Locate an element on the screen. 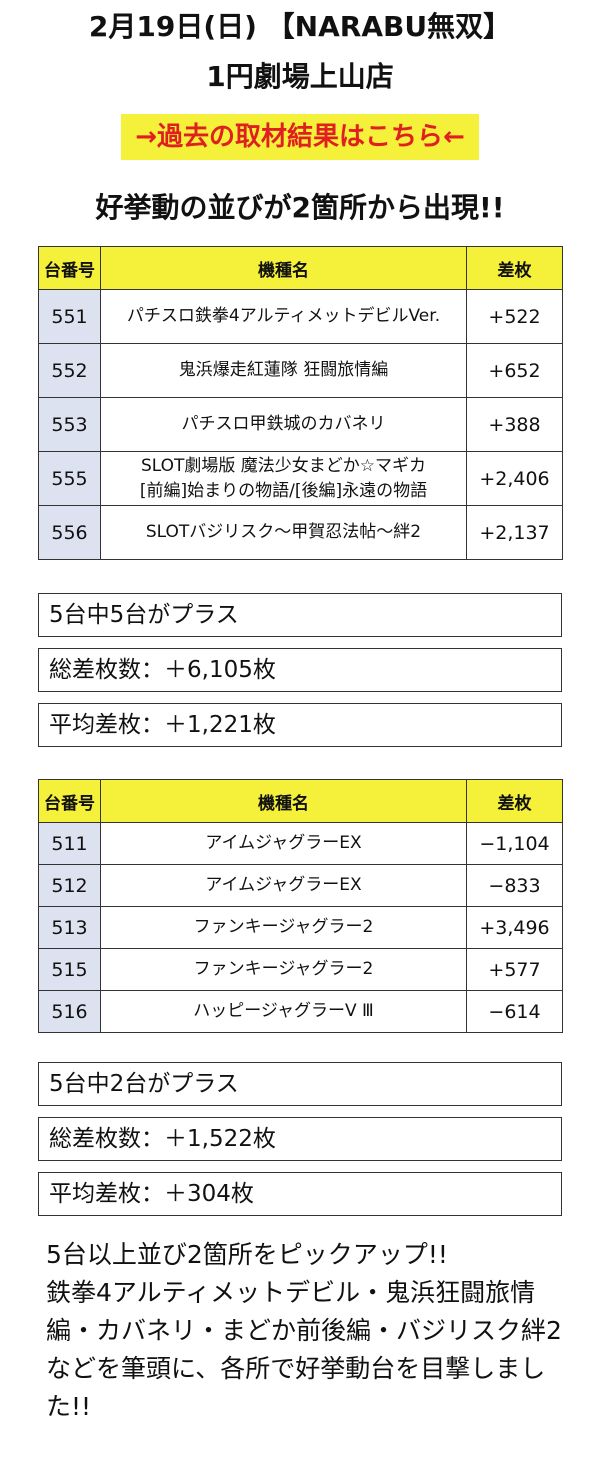  machine-name: SLOTバジリスク〜甲賀忍法帖〜絆2 is located at coordinates (283, 532).